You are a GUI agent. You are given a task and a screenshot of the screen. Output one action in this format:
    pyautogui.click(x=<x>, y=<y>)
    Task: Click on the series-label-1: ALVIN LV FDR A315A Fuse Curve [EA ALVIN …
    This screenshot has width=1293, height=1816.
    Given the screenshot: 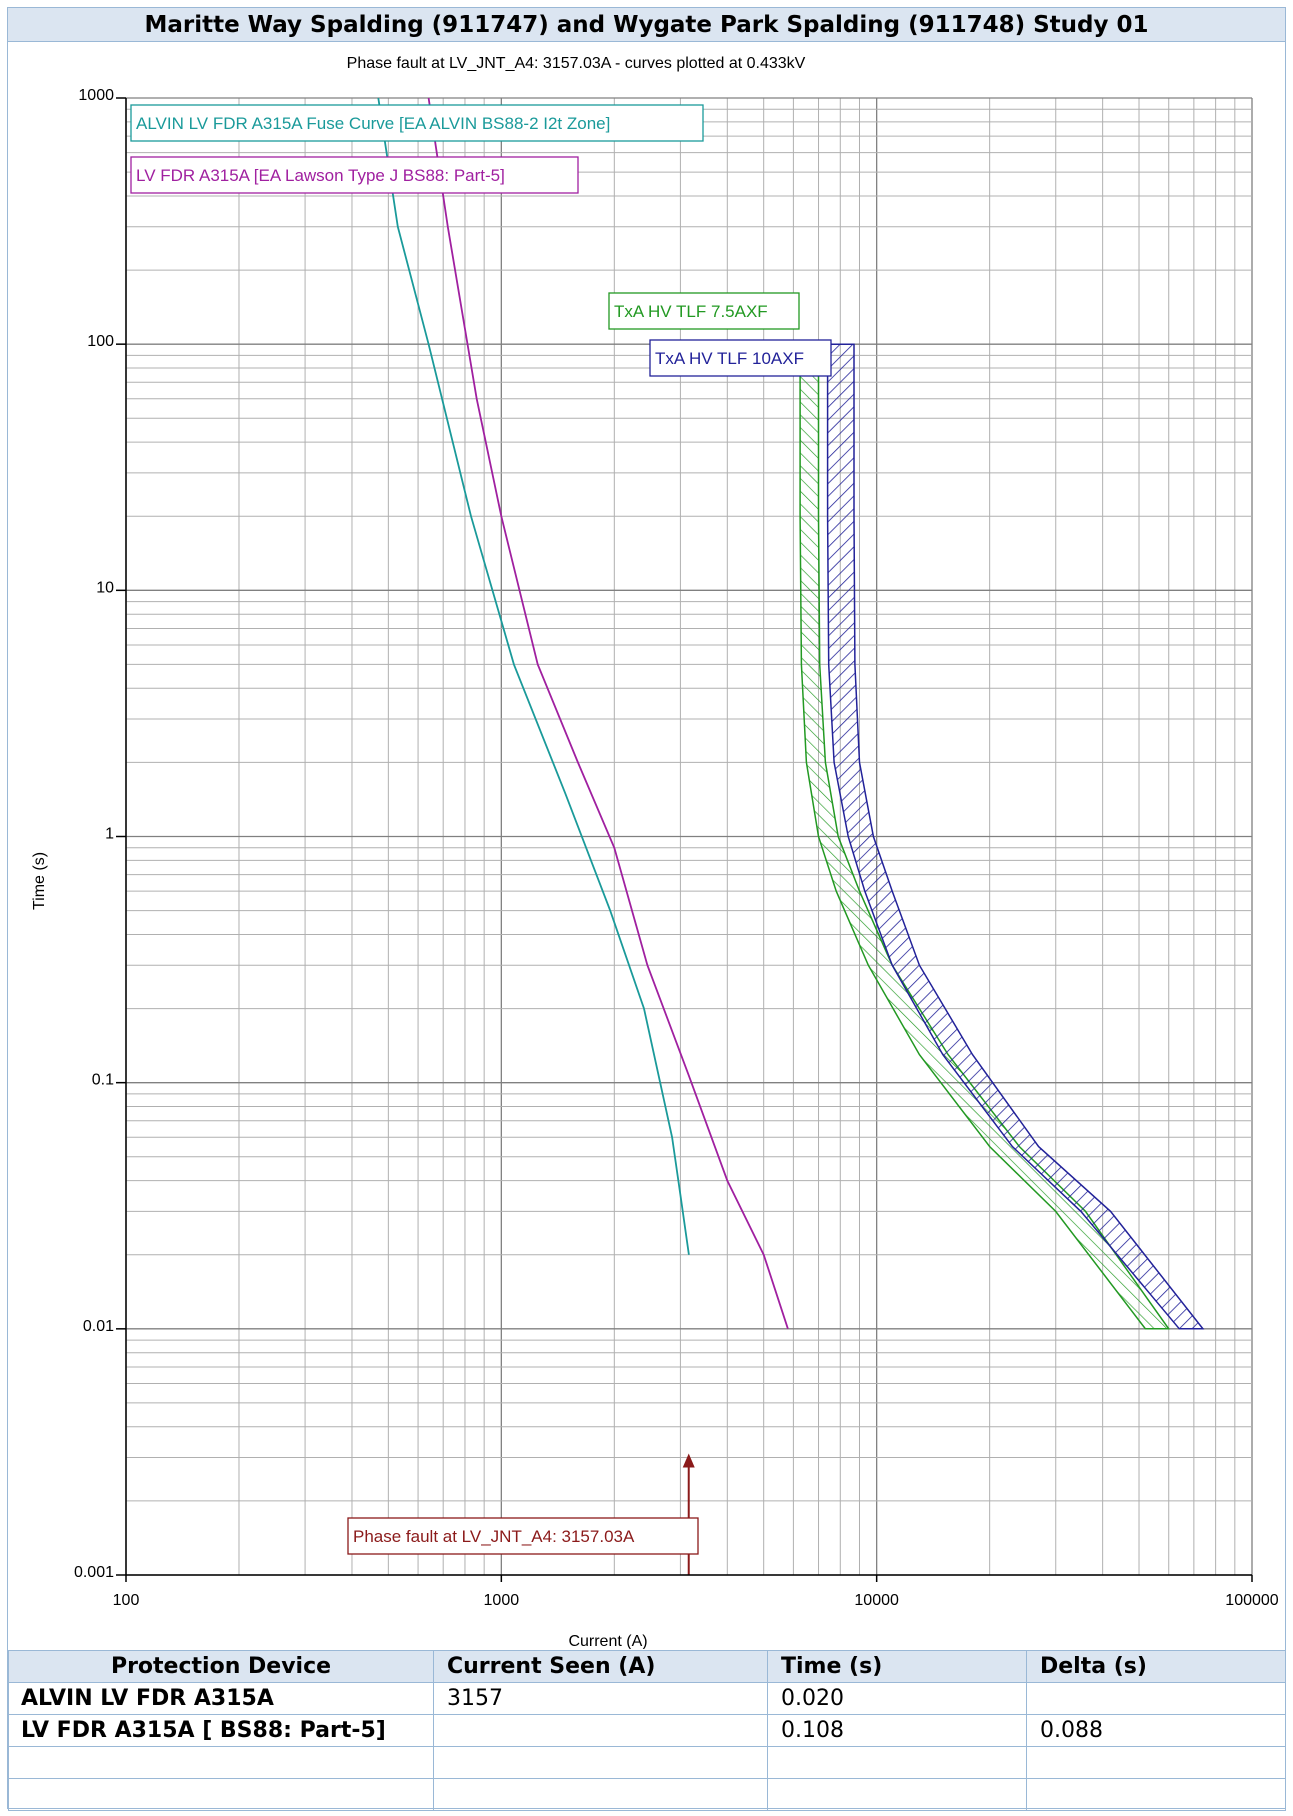 What is the action you would take?
    pyautogui.click(x=417, y=123)
    